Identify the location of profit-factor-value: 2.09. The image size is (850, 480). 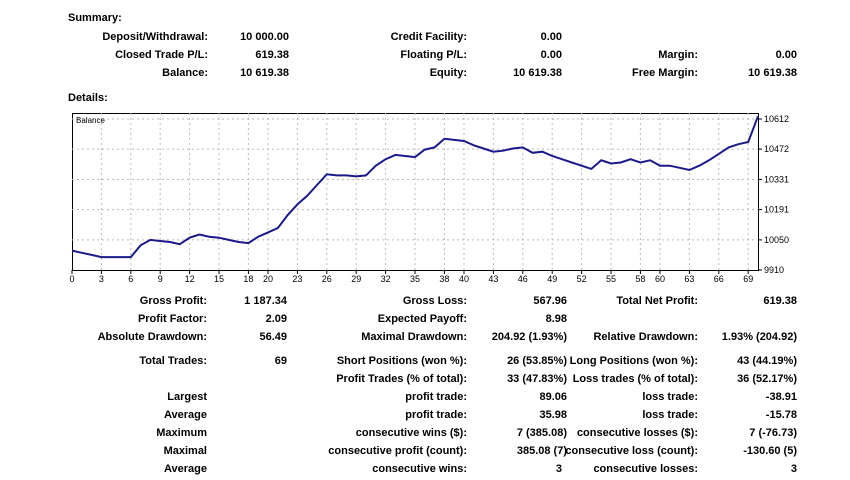
(276, 319).